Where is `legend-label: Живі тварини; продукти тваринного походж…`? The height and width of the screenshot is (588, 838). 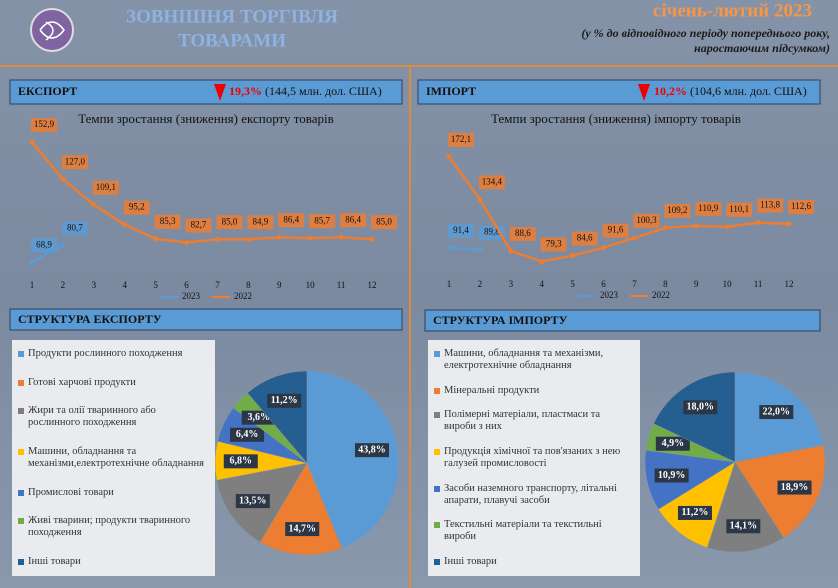
legend-label: Живі тварини; продукти тваринного походж… is located at coordinates (109, 527).